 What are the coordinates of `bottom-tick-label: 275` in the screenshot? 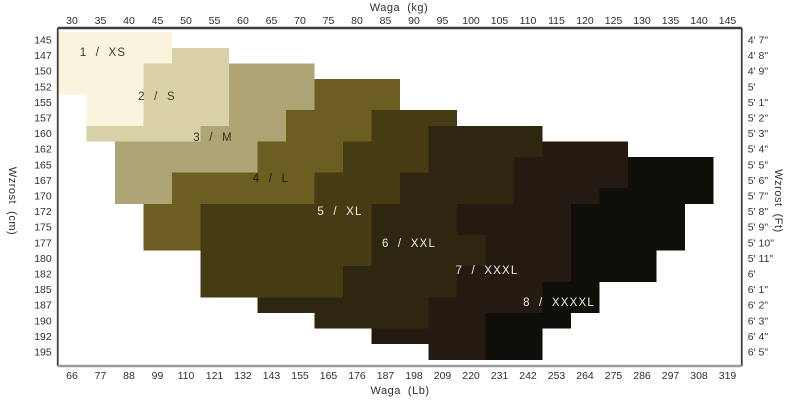 It's located at (614, 376).